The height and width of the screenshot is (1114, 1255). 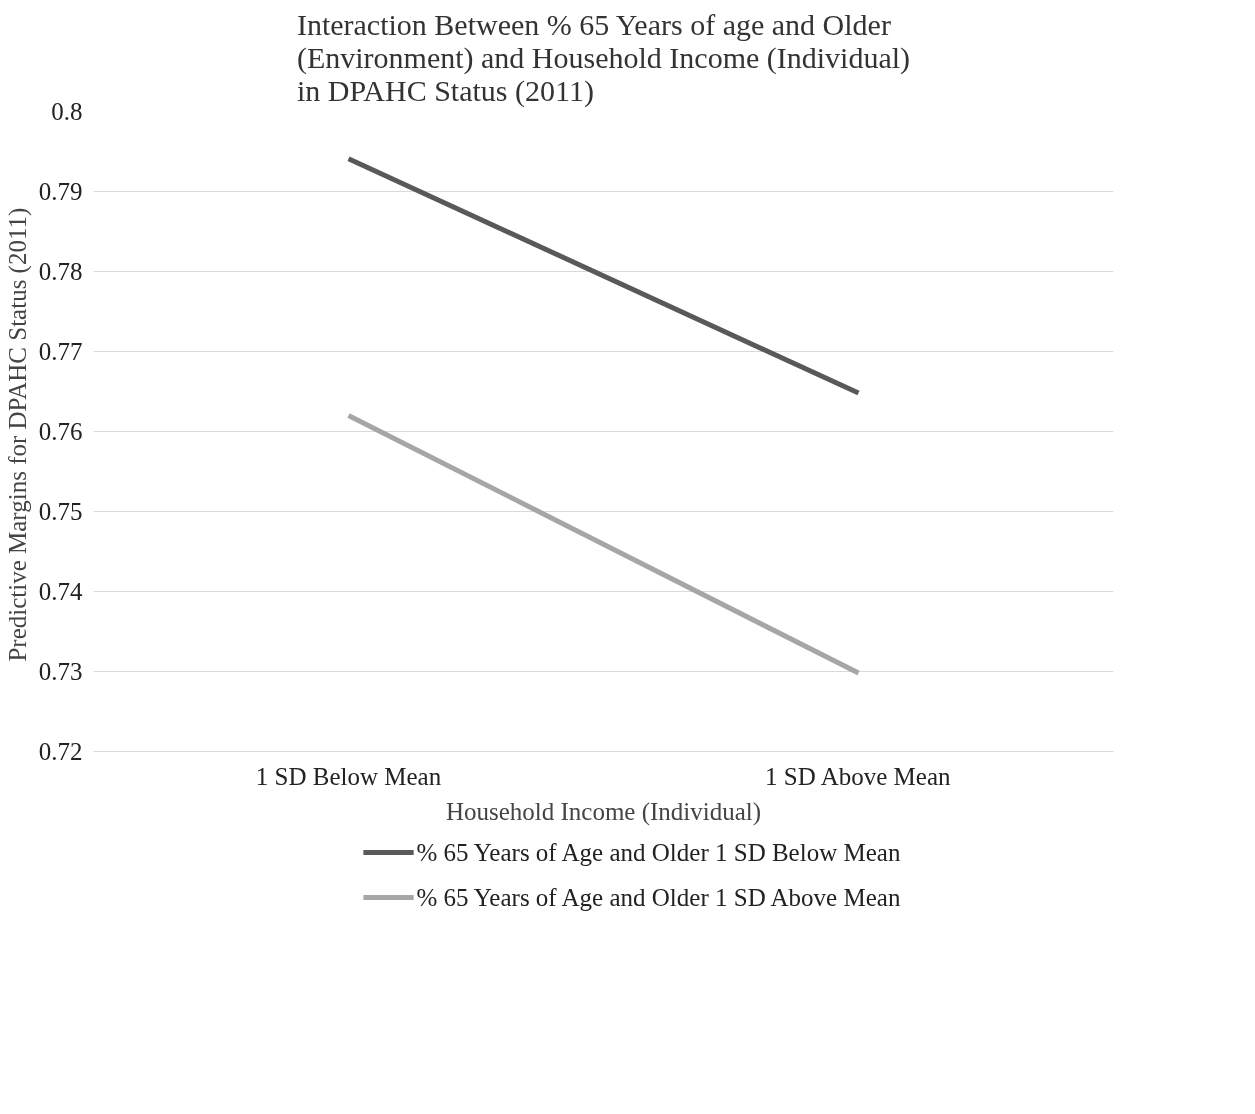 I want to click on y-tick-label: 0.75, so click(x=60, y=511).